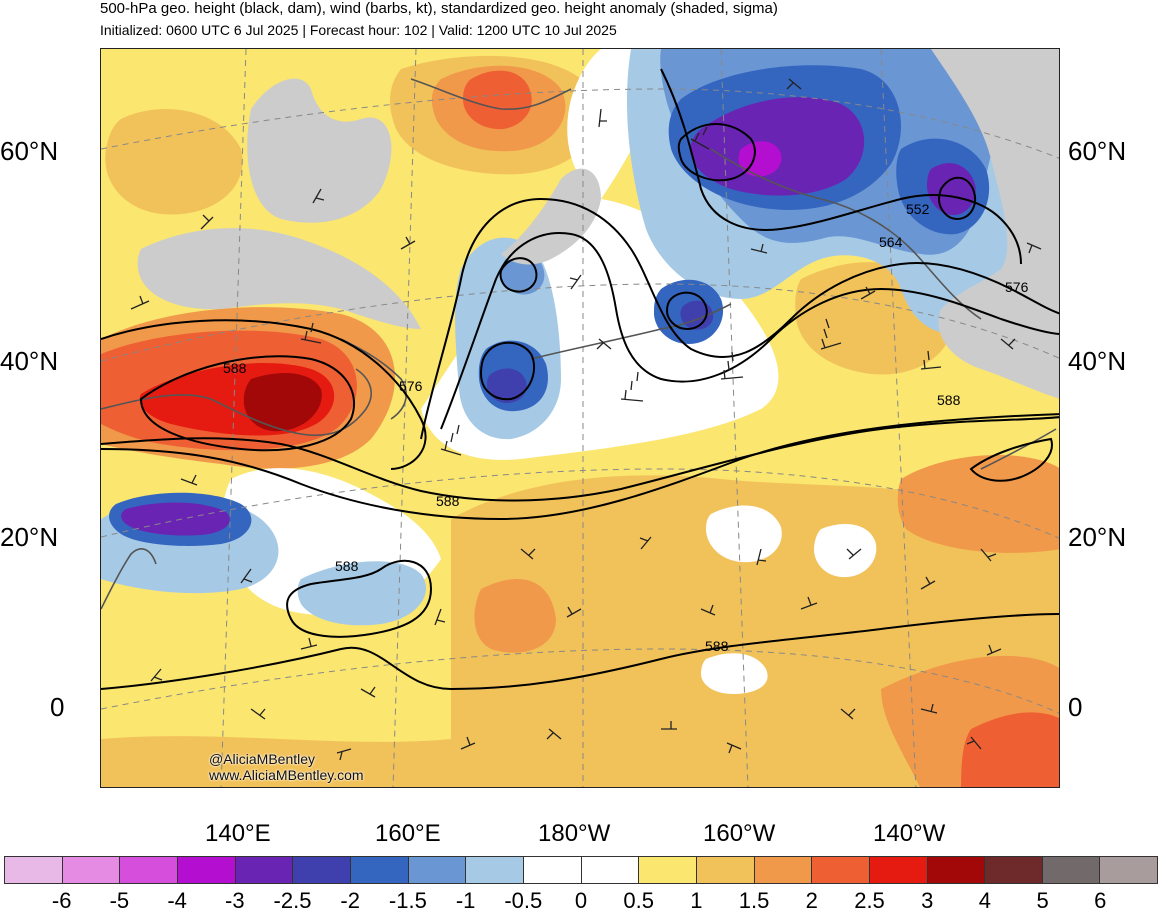 The height and width of the screenshot is (914, 1161). I want to click on colorbar-tick-label: 1.5, so click(754, 900).